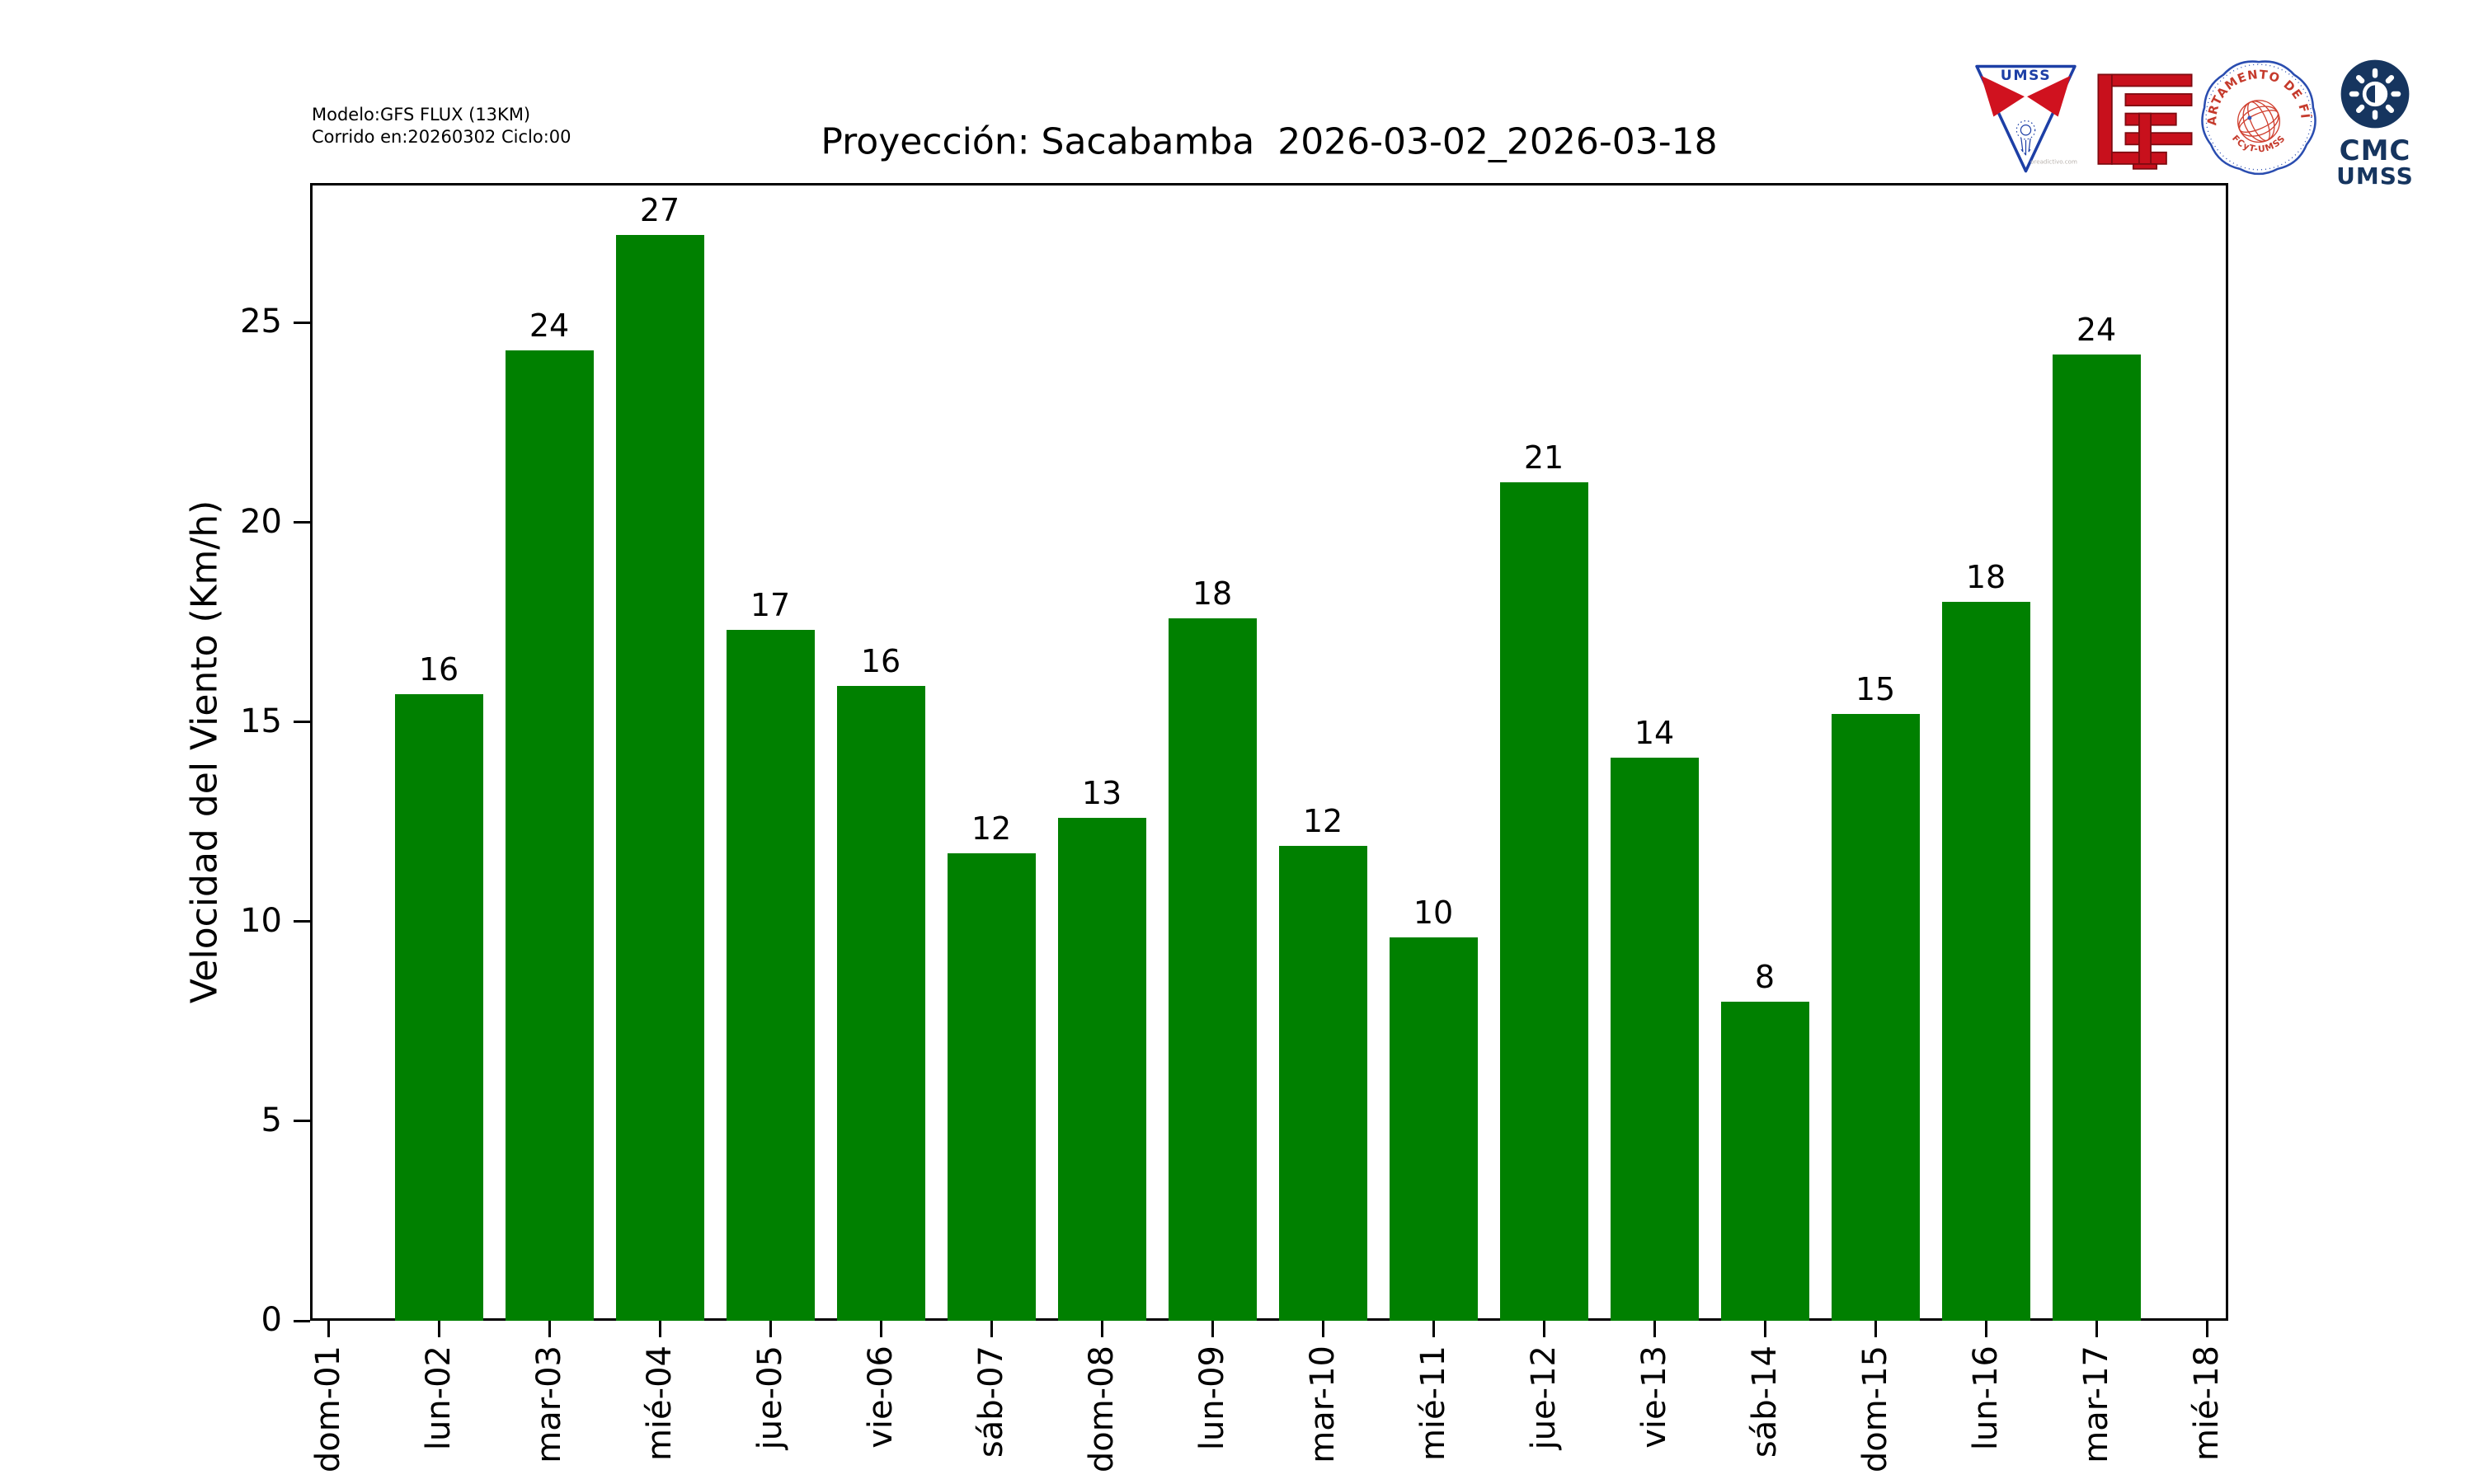  What do you see at coordinates (439, 1398) in the screenshot?
I see `x-tick-label: lun-02` at bounding box center [439, 1398].